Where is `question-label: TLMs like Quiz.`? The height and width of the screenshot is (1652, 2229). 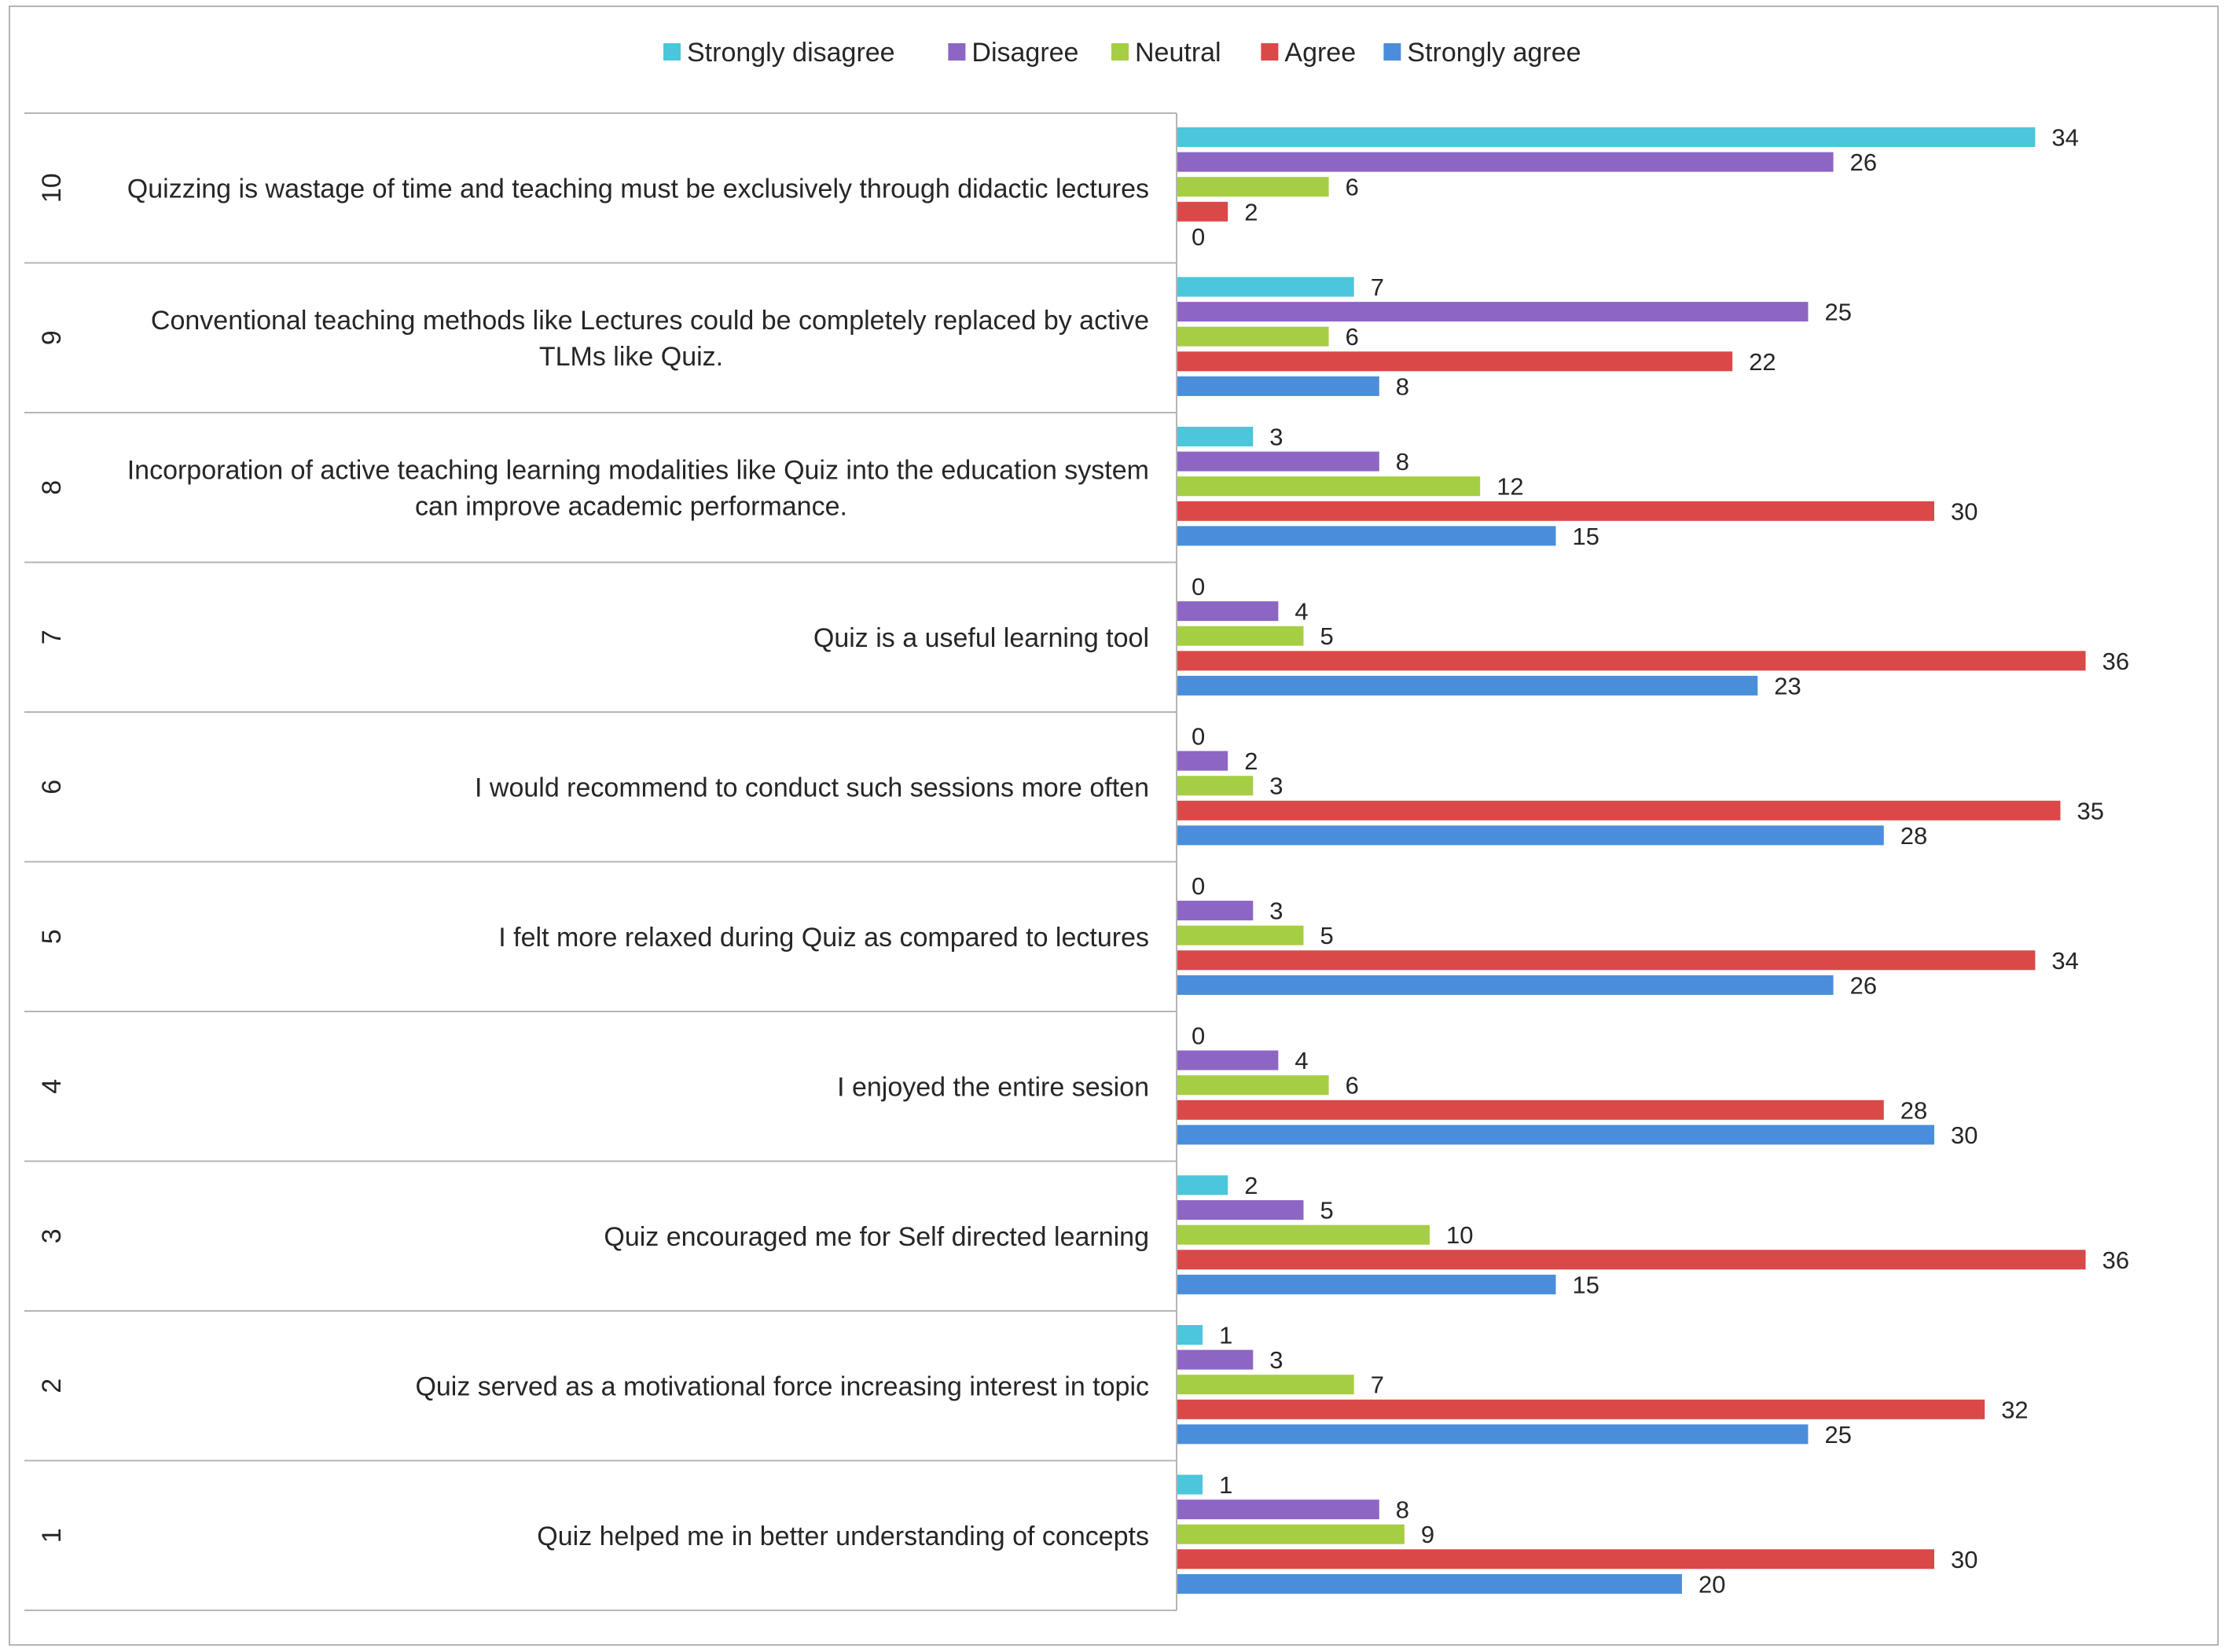
question-label: TLMs like Quiz. is located at coordinates (631, 357).